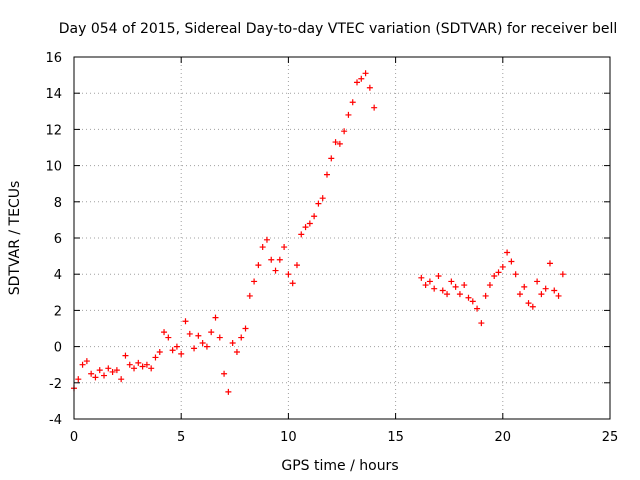 The width and height of the screenshot is (640, 480). What do you see at coordinates (55, 420) in the screenshot?
I see `y-tick-label: -4` at bounding box center [55, 420].